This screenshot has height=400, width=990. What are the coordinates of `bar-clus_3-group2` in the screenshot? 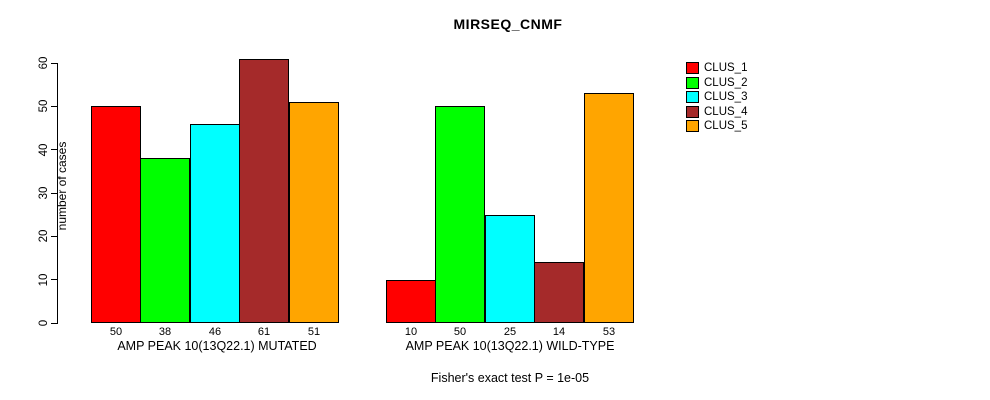 It's located at (510, 269).